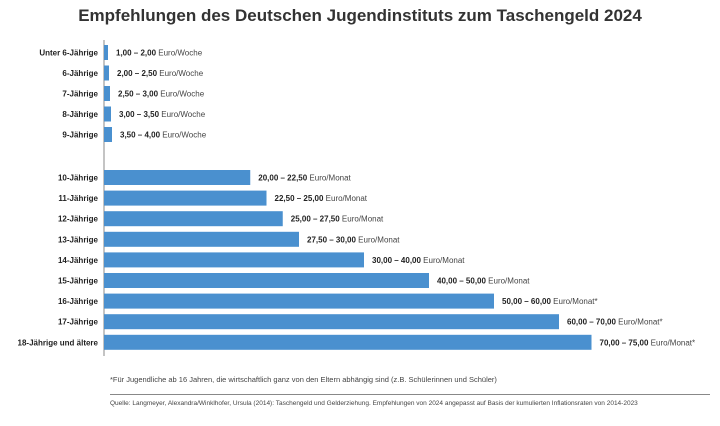 This screenshot has height=426, width=720. Describe the element at coordinates (80, 94) in the screenshot. I see `category-label: 7-Jährige` at that location.